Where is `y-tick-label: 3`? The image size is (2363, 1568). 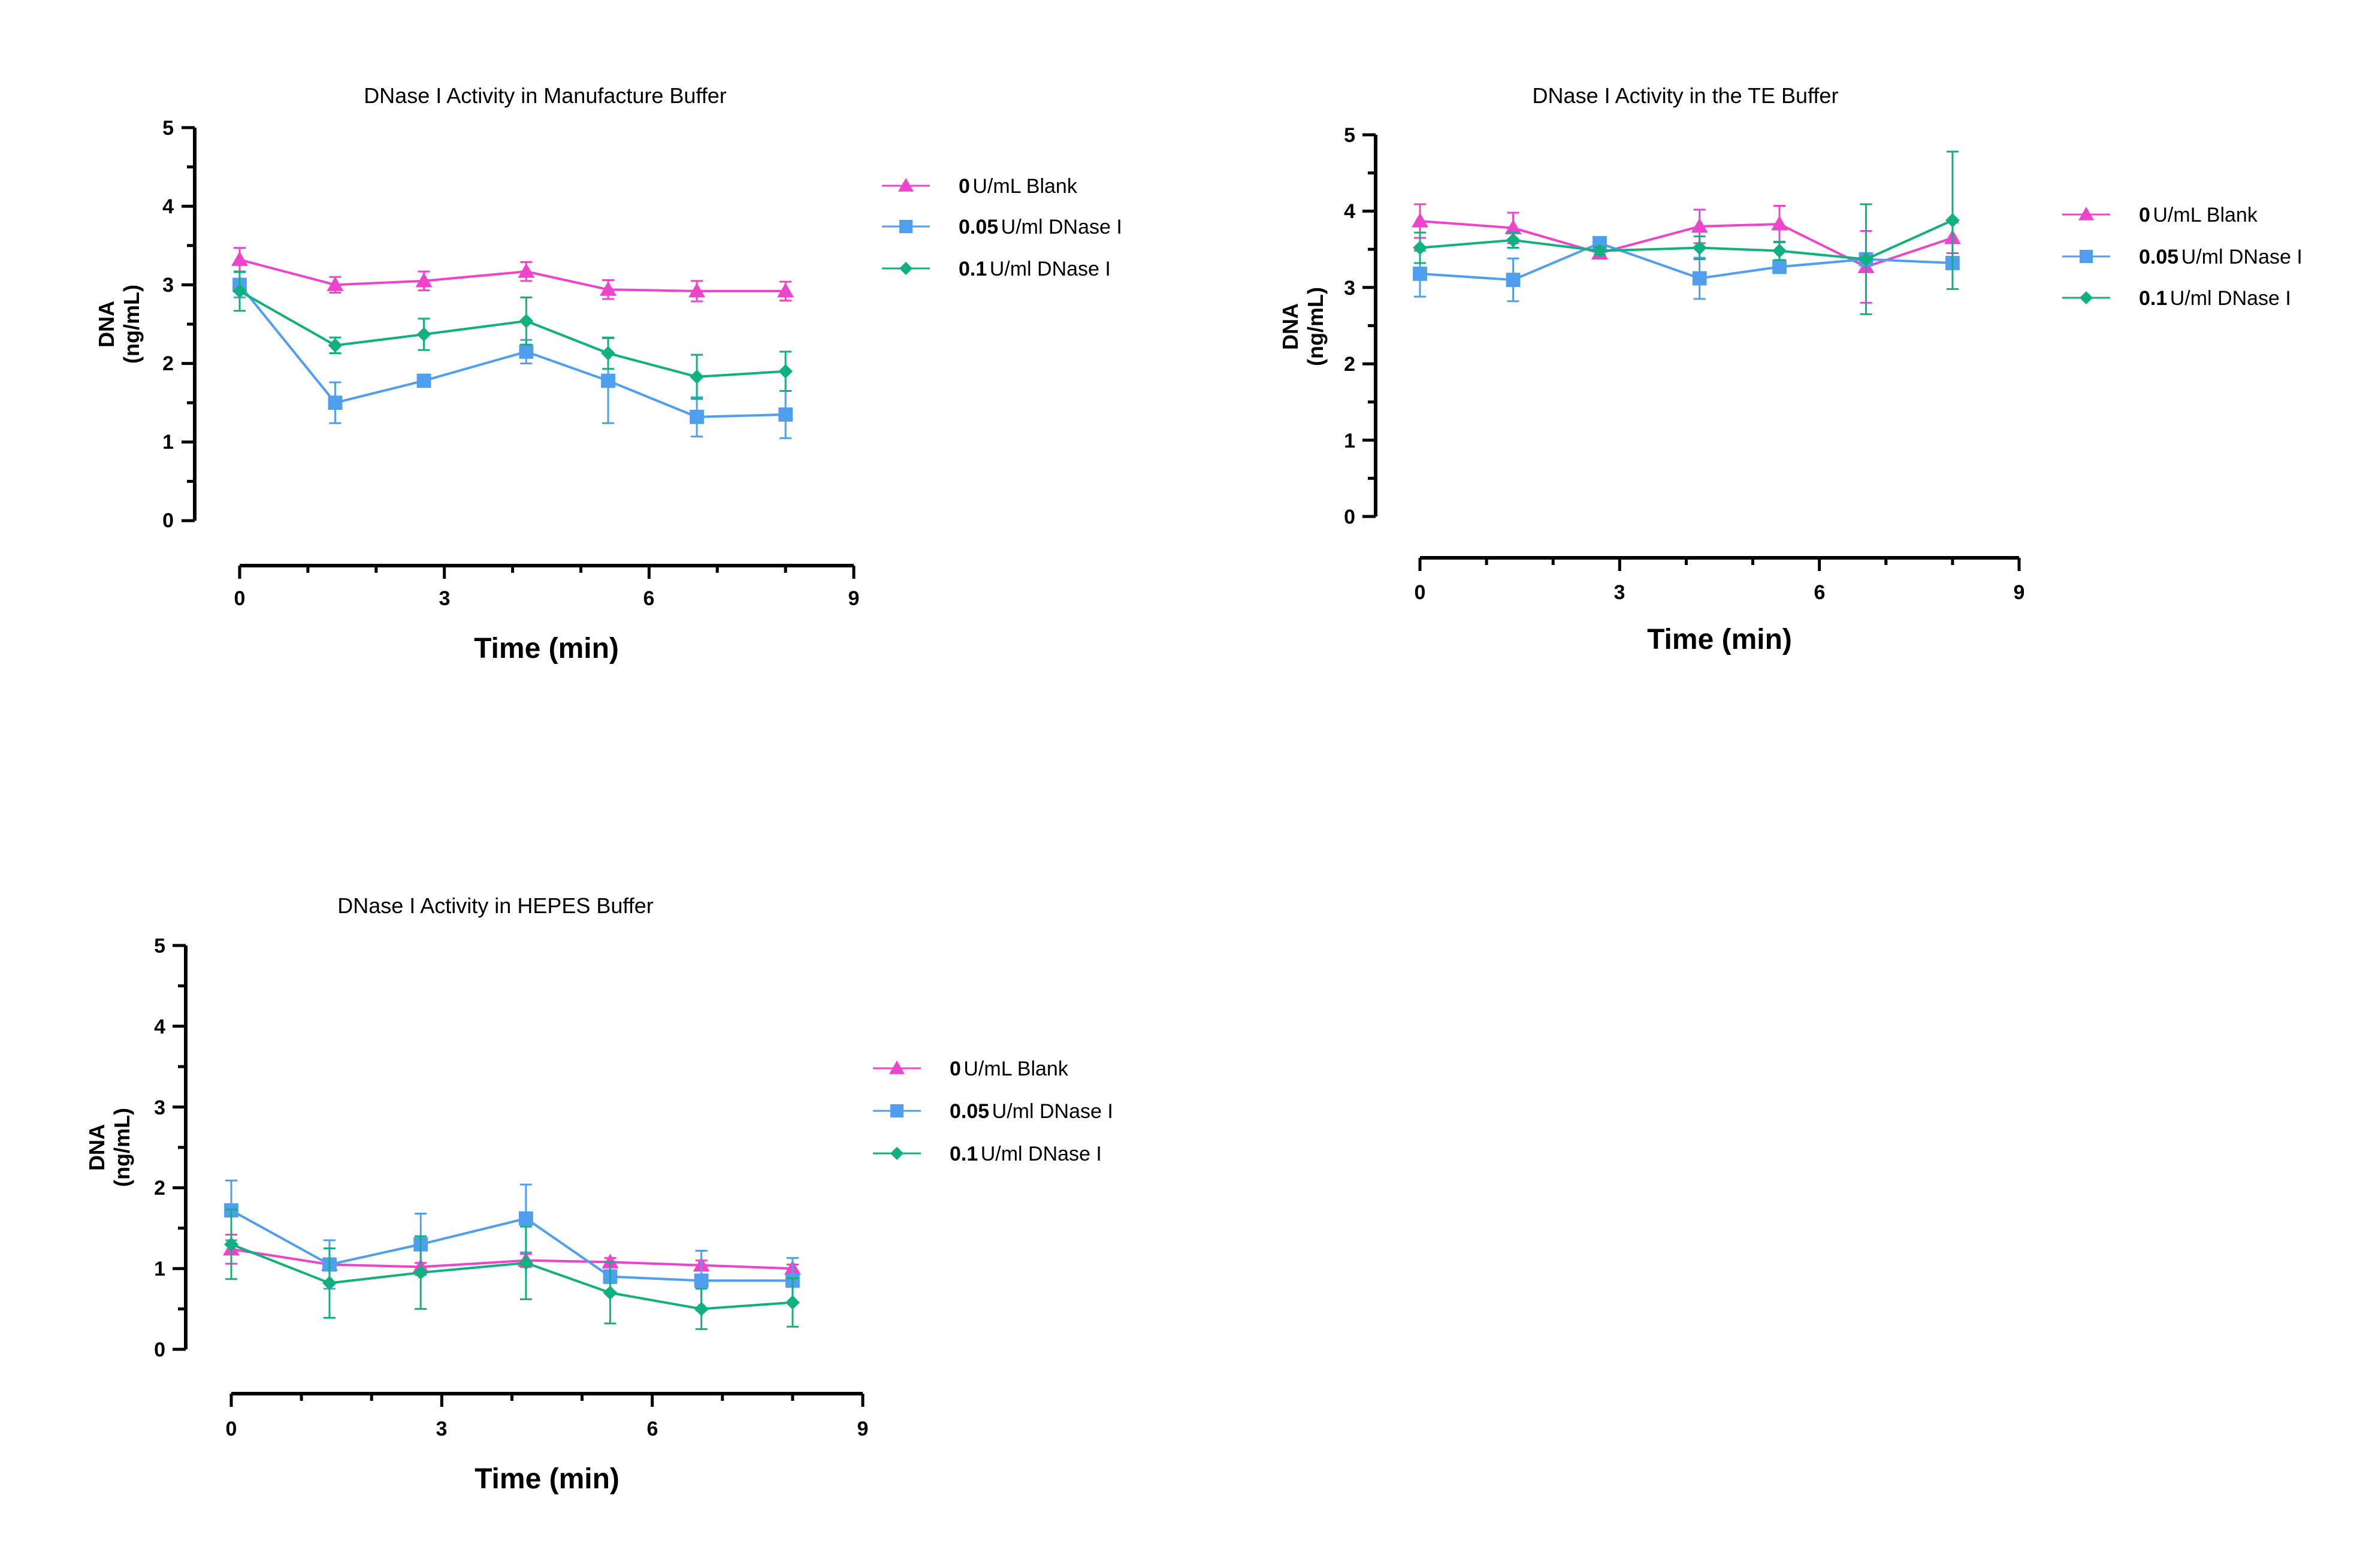 y-tick-label: 3 is located at coordinates (1349, 288).